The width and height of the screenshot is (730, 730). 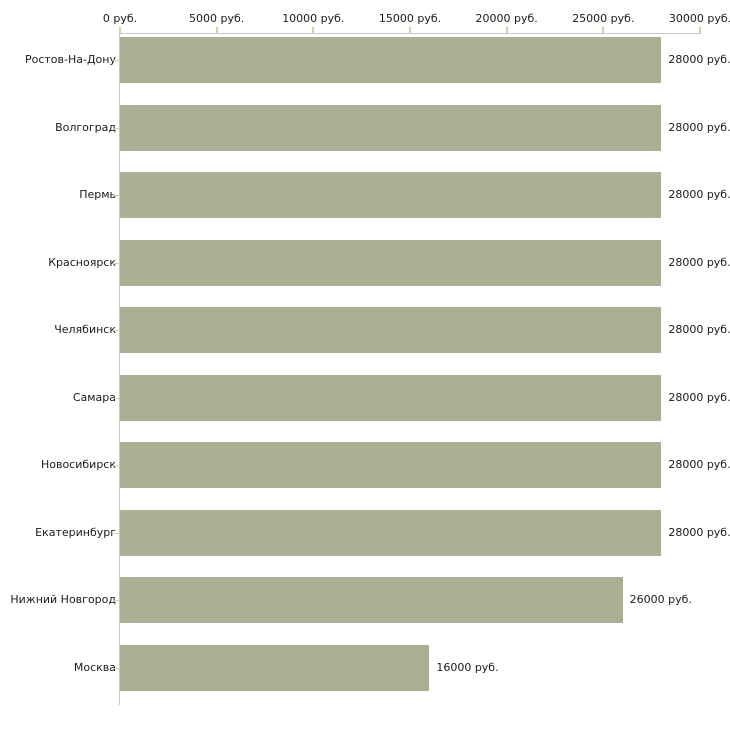 What do you see at coordinates (85, 127) in the screenshot?
I see `category-label: Волгоград` at bounding box center [85, 127].